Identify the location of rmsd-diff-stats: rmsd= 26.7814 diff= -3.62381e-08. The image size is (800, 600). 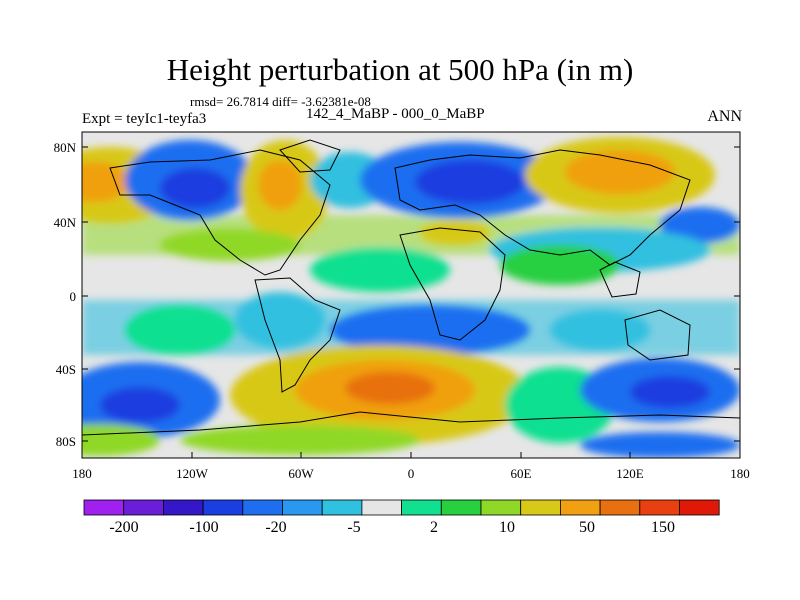
(280, 101).